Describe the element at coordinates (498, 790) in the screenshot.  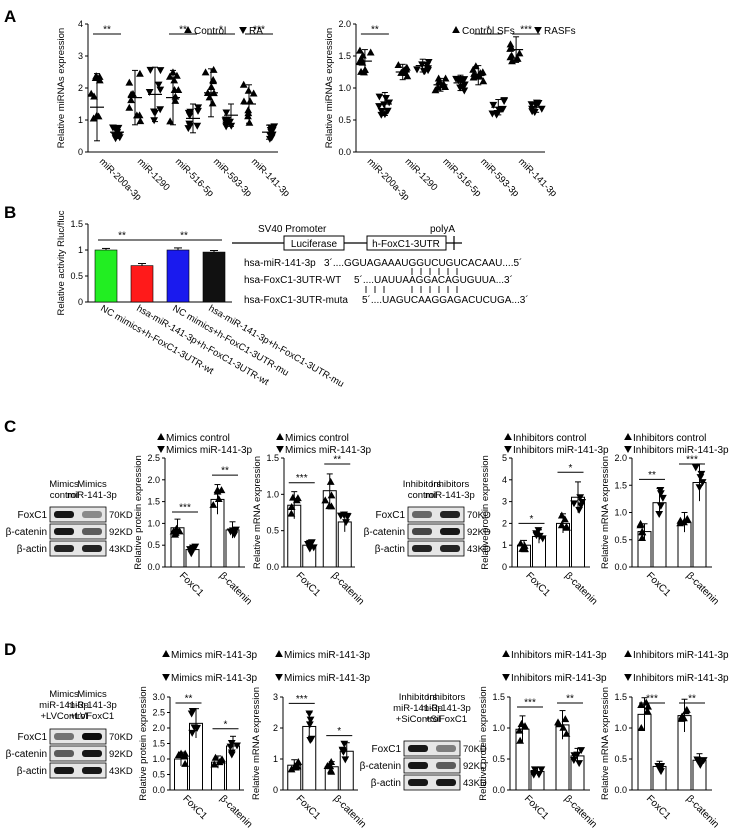
I see `y-tick-label: 0.0` at that location.